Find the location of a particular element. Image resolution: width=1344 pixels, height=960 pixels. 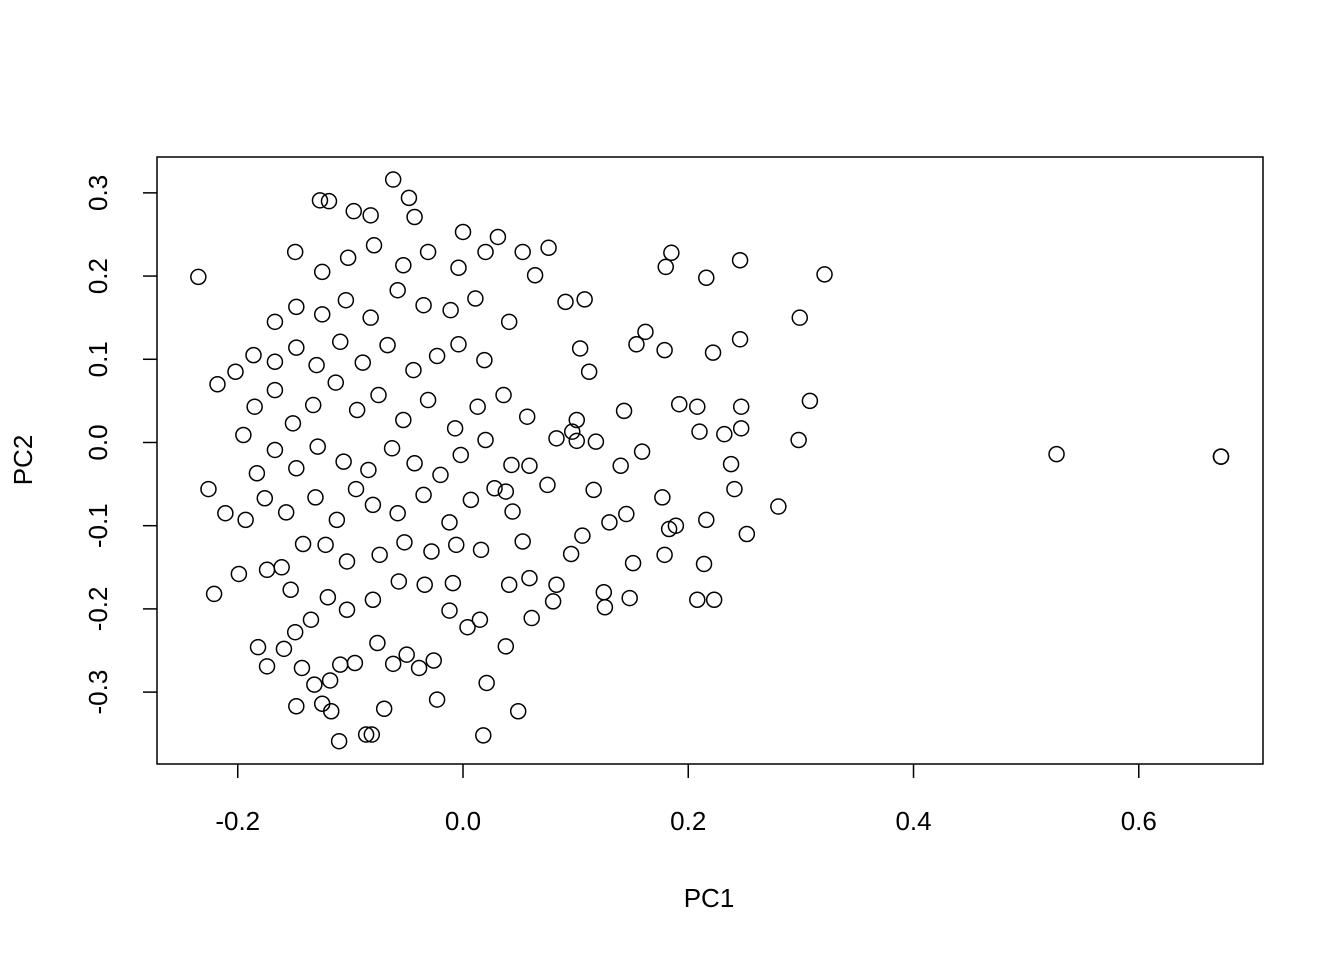

x-tick-label: 0.4 is located at coordinates (913, 821).